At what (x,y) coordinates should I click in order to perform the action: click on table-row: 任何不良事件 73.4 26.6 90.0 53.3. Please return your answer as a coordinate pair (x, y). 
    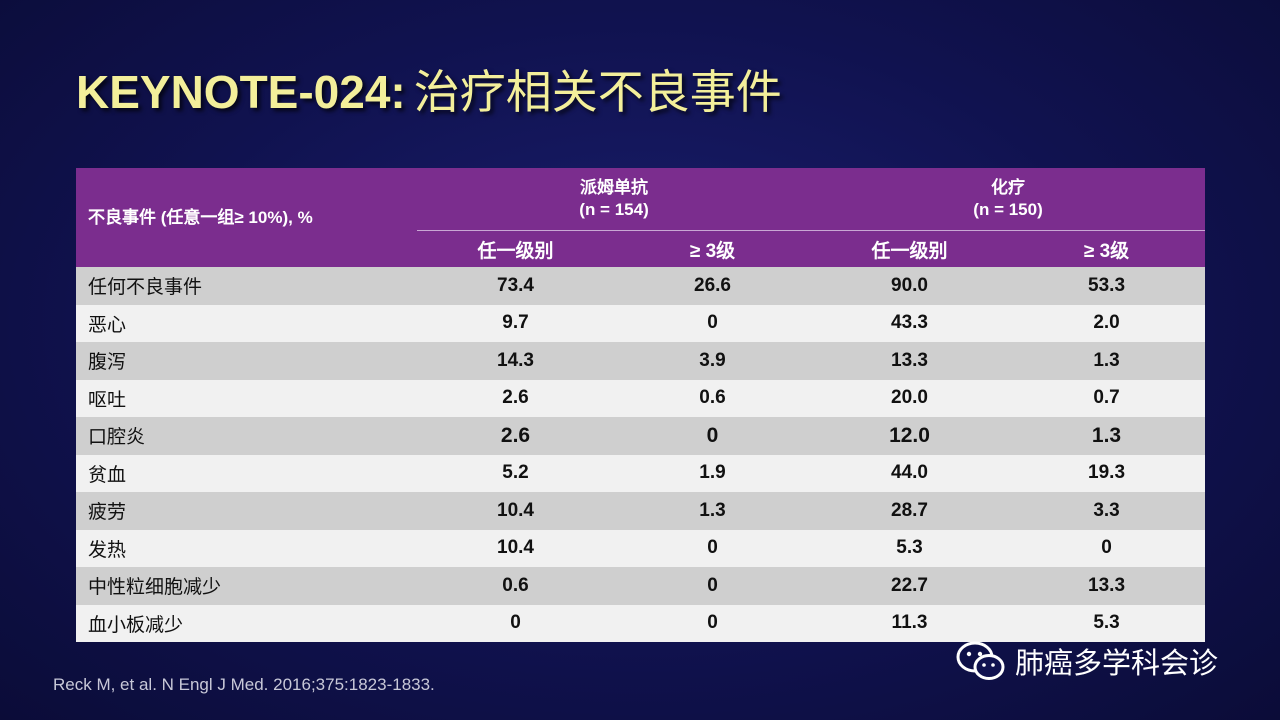
    Looking at the image, I should click on (641, 286).